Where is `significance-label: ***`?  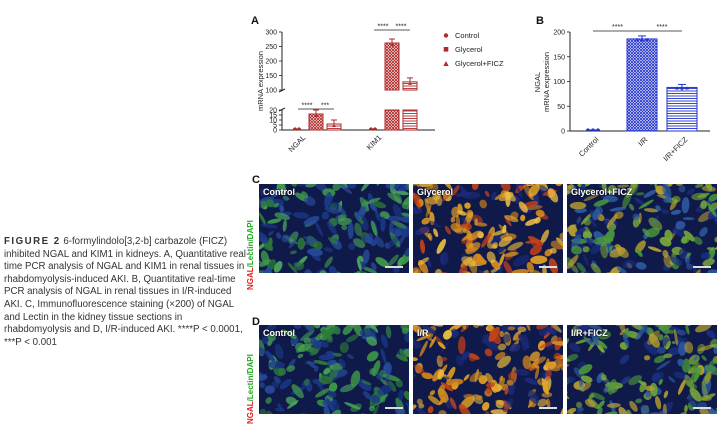
significance-label: *** is located at coordinates (325, 106).